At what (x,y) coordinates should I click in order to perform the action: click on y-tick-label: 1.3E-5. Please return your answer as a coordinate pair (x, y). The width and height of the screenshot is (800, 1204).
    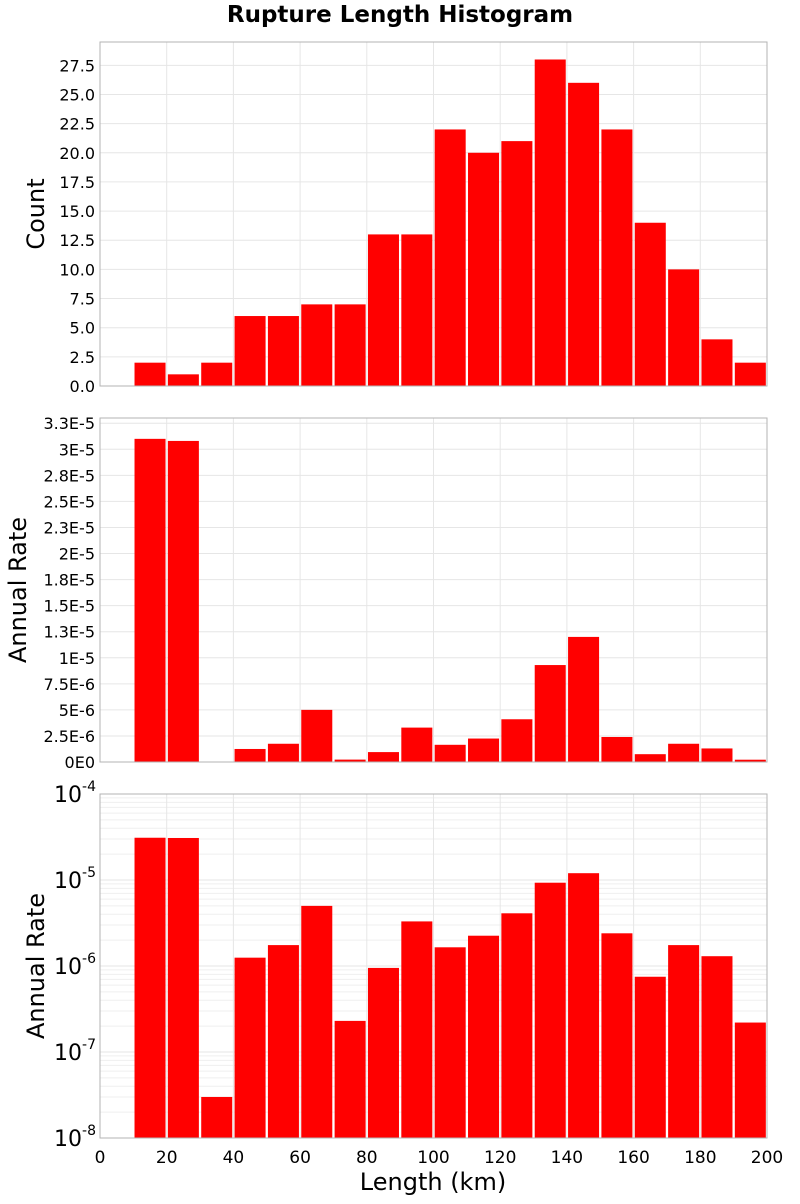
    Looking at the image, I should click on (69, 632).